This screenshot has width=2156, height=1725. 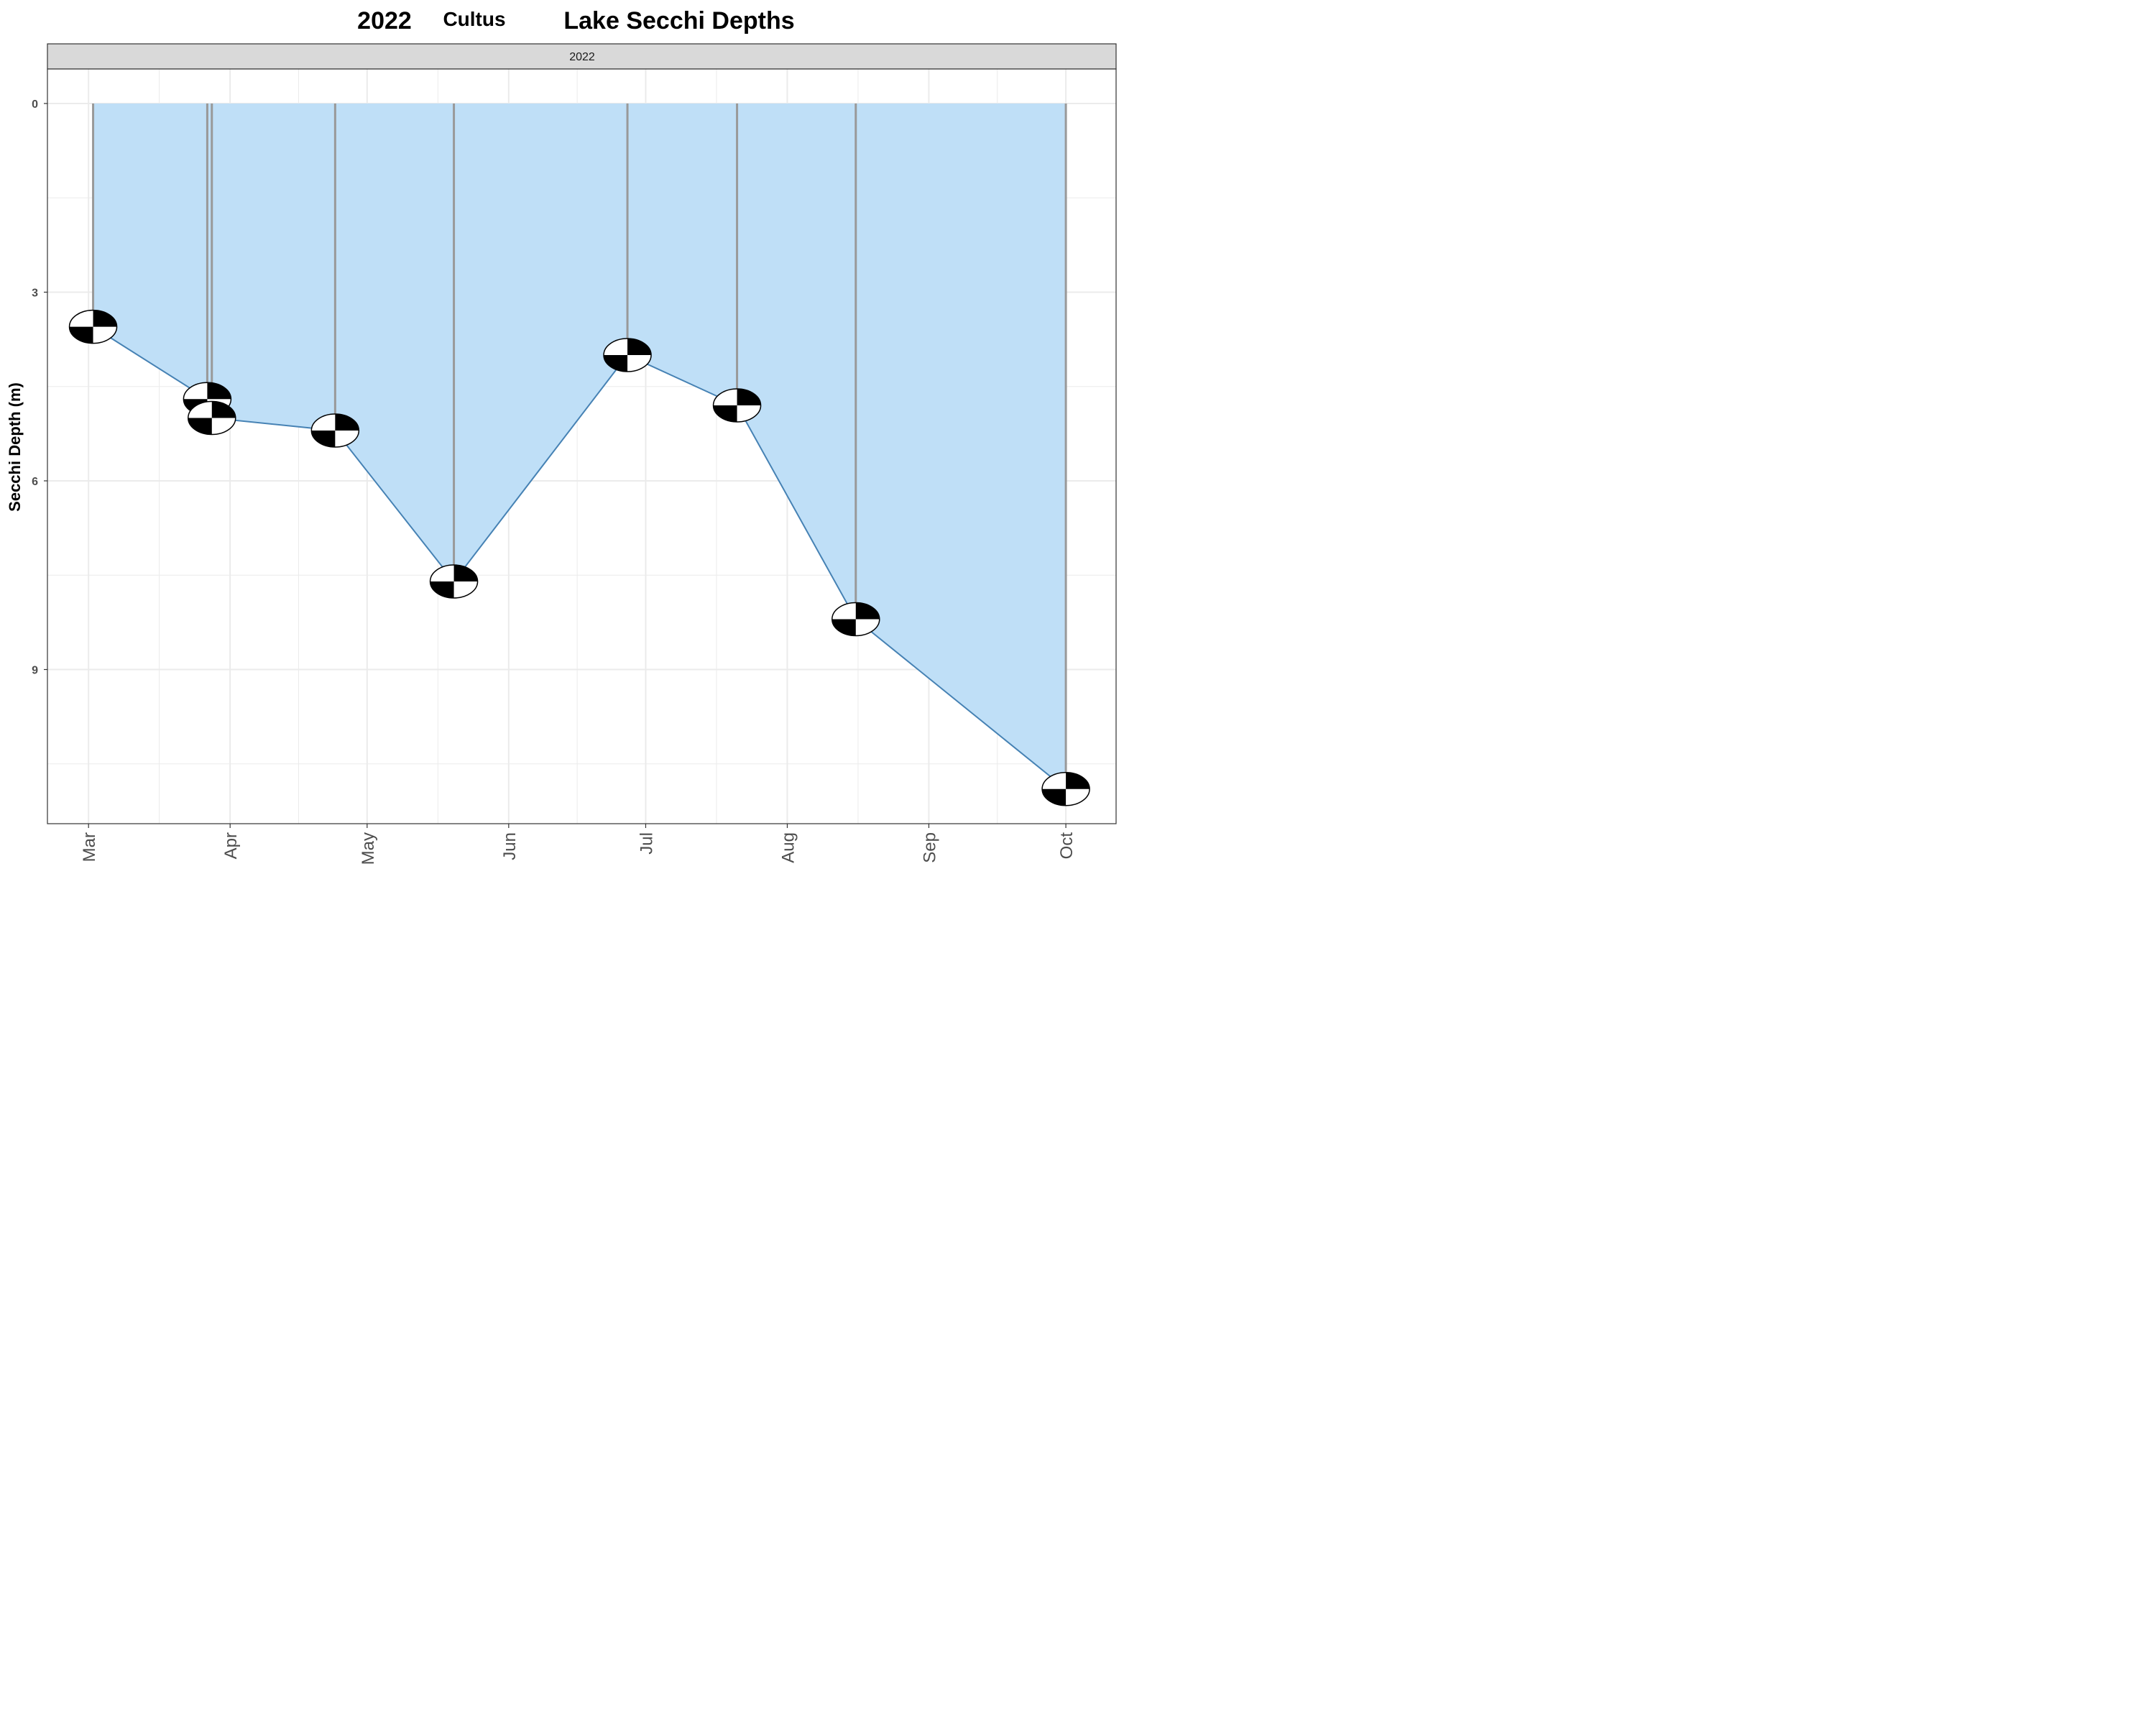 I want to click on y-axis-label: Secchi Depth (m), so click(x=15, y=447).